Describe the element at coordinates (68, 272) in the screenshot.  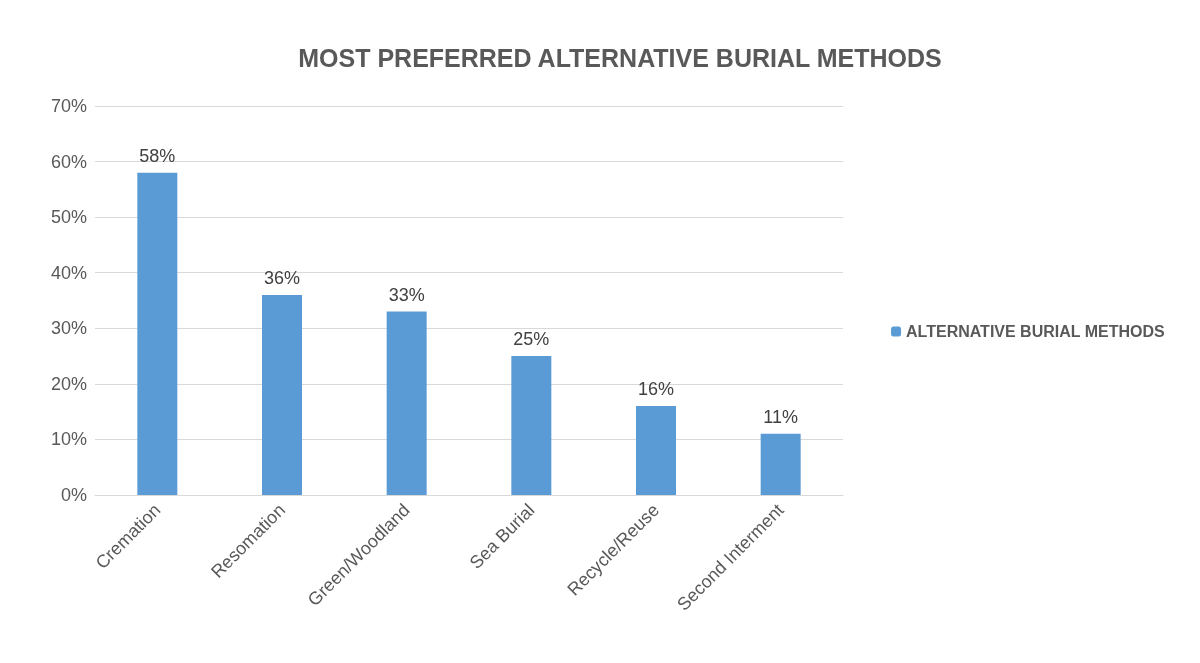
I see `y-tick-label: 40%` at that location.